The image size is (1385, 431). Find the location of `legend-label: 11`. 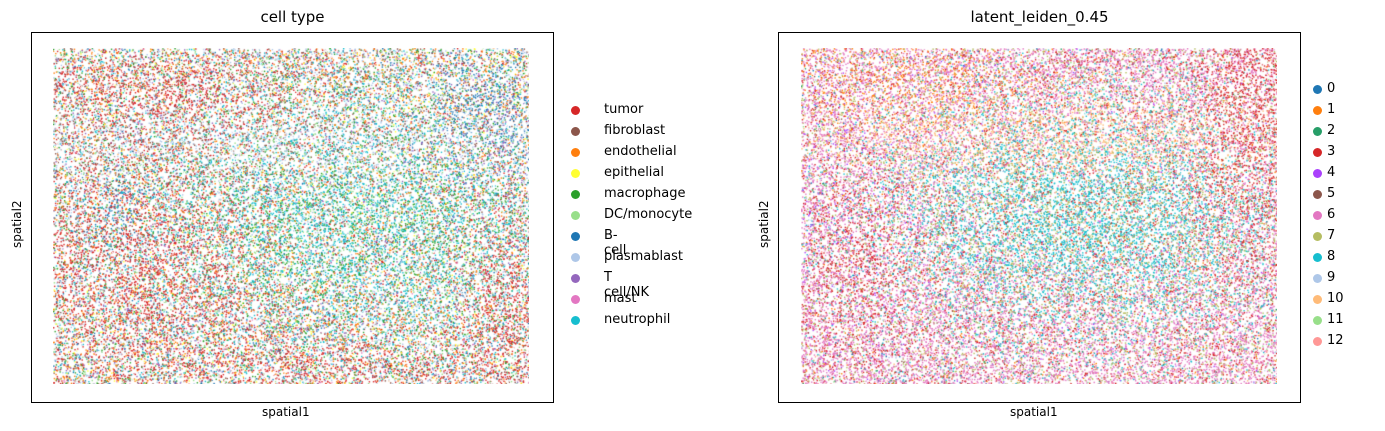

legend-label: 11 is located at coordinates (1335, 319).